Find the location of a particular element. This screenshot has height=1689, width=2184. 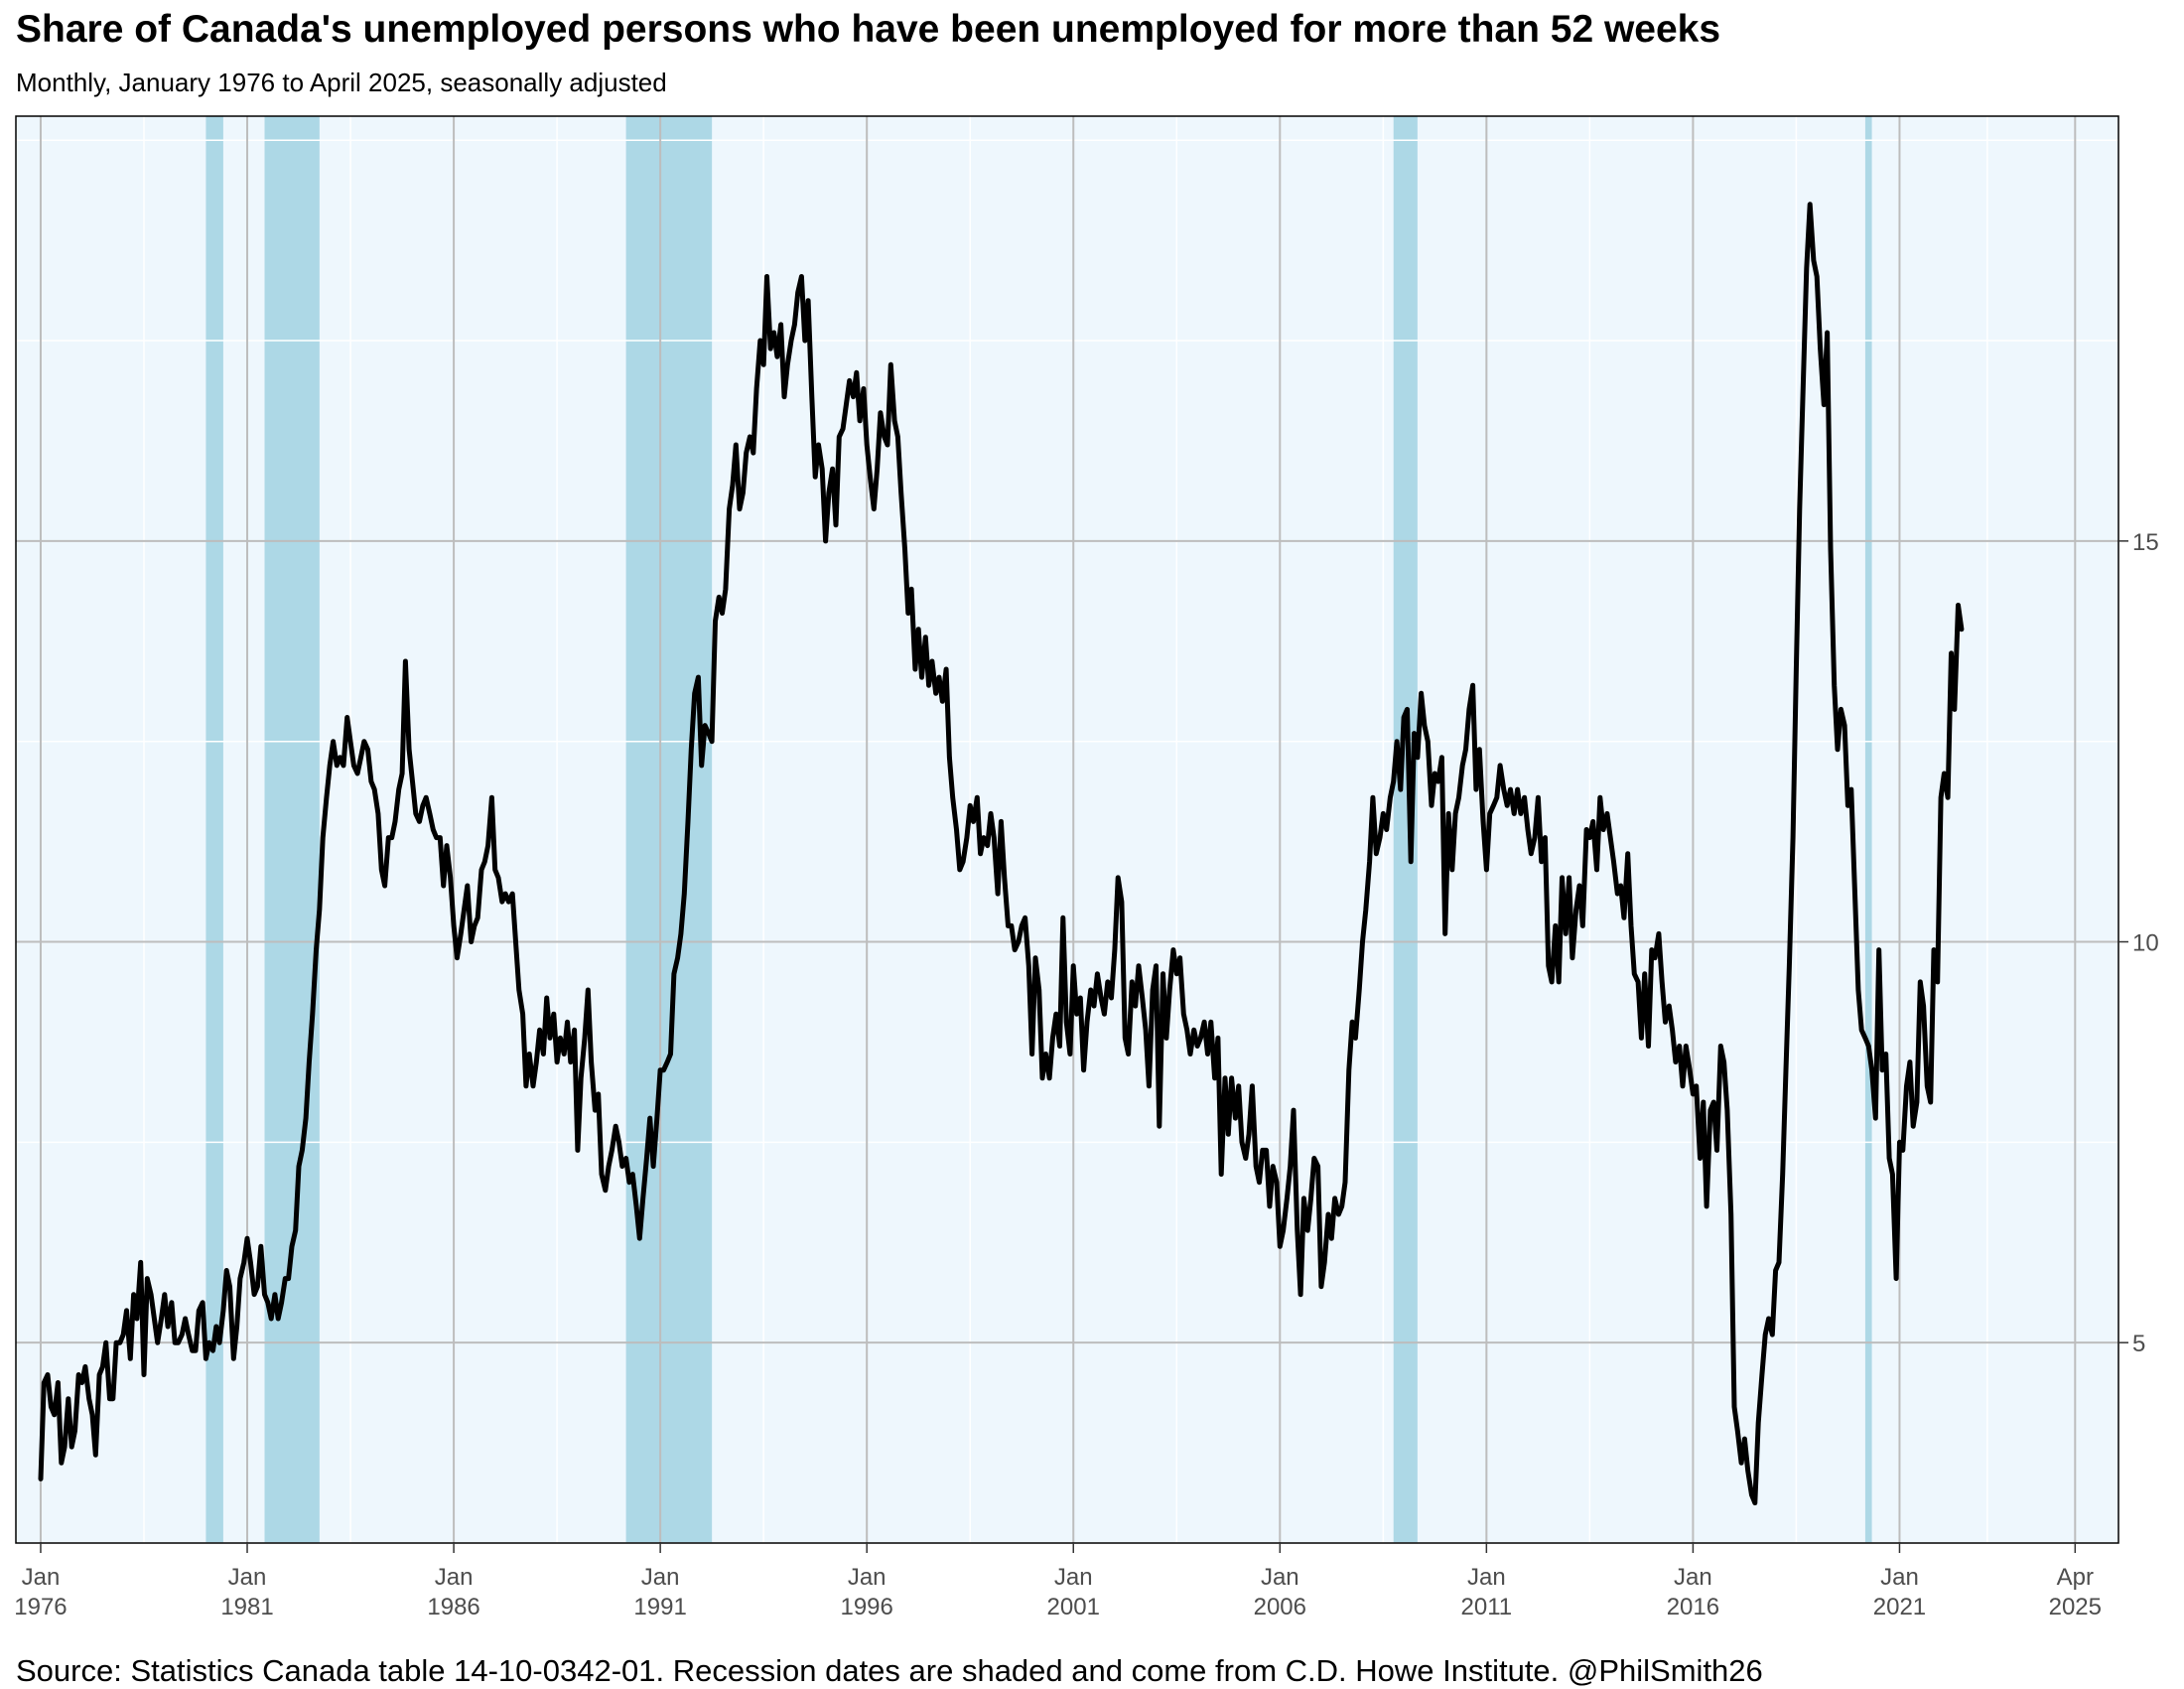

x-tick-label-year: 2025 is located at coordinates (2075, 1607).